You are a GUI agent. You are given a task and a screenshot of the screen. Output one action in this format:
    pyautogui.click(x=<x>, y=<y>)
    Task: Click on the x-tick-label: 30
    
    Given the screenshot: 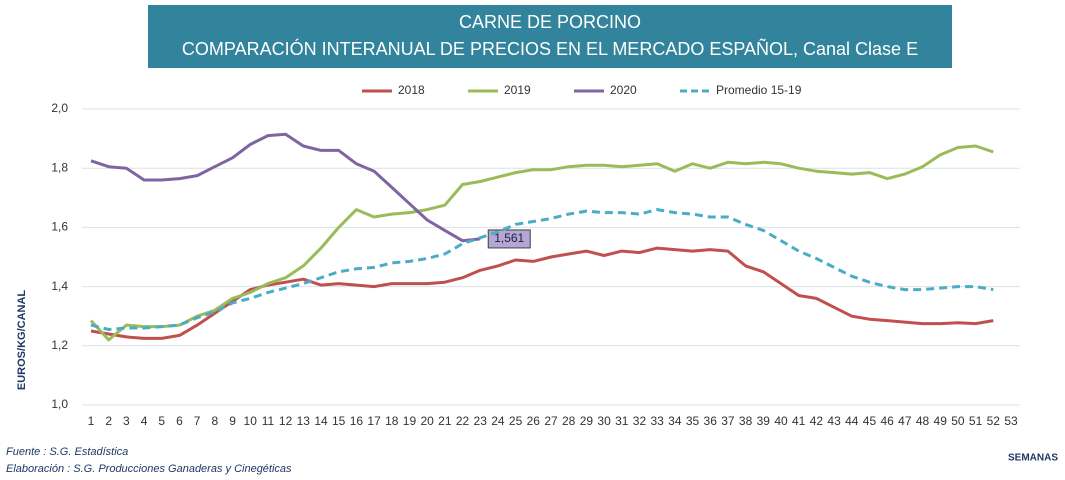 What is the action you would take?
    pyautogui.click(x=604, y=421)
    